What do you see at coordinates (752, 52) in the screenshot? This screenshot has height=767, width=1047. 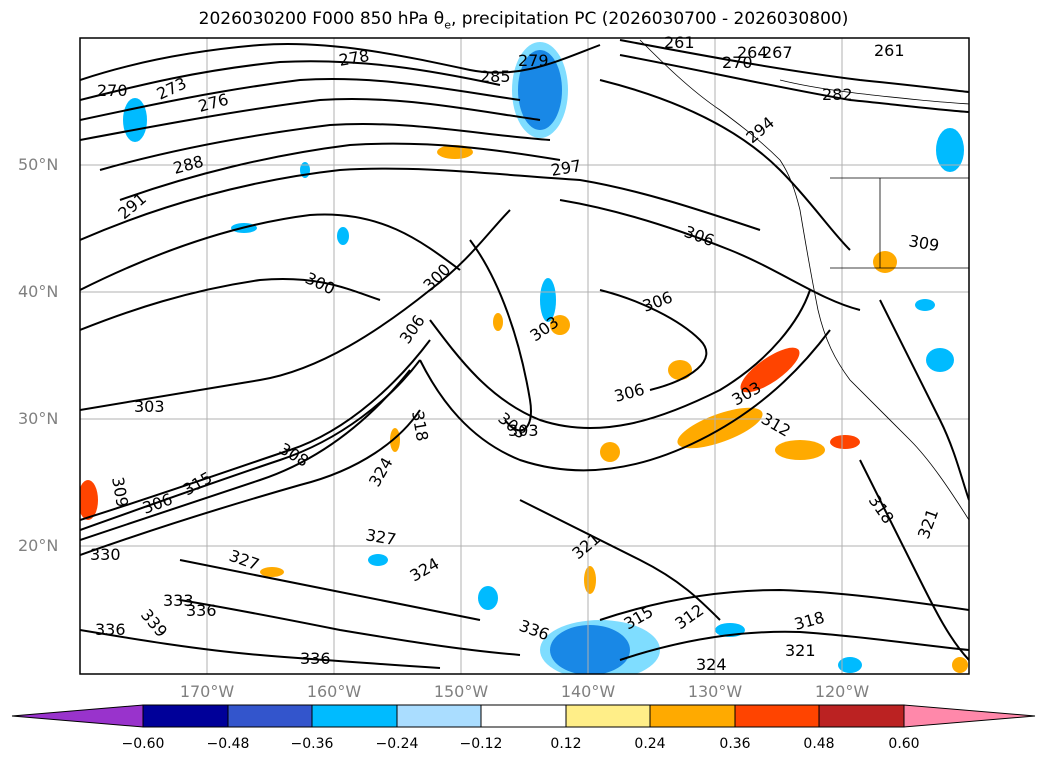 I see `contour-label: 264` at bounding box center [752, 52].